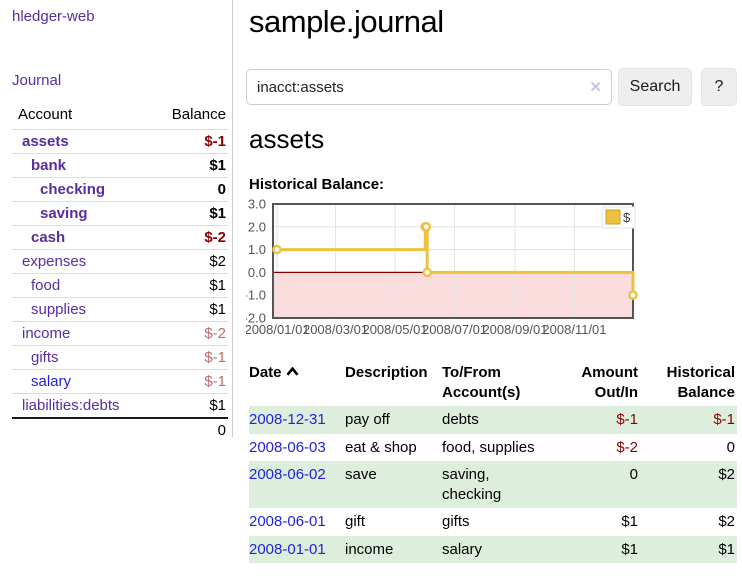 This screenshot has width=742, height=582. Describe the element at coordinates (317, 184) in the screenshot. I see `chart-title: Historical Balance:` at that location.